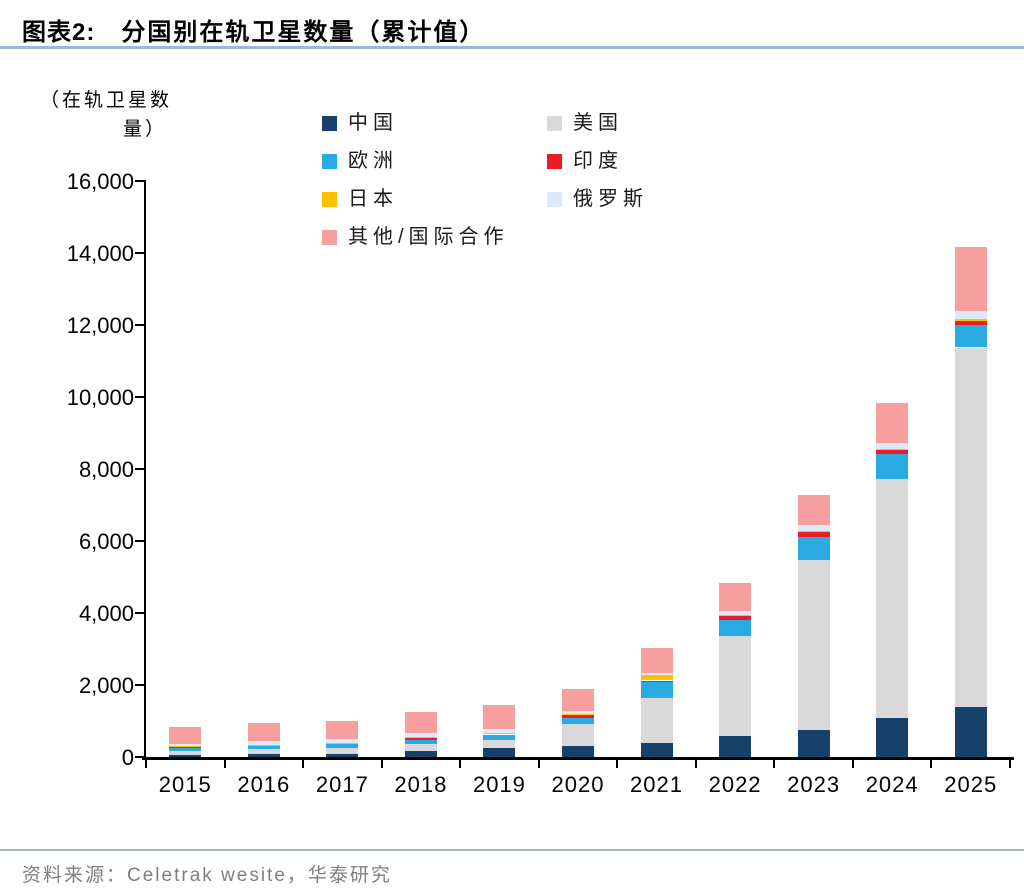 This screenshot has width=1024, height=895. What do you see at coordinates (75, 875) in the screenshot?
I see `source-prefix: 资料来源：` at bounding box center [75, 875].